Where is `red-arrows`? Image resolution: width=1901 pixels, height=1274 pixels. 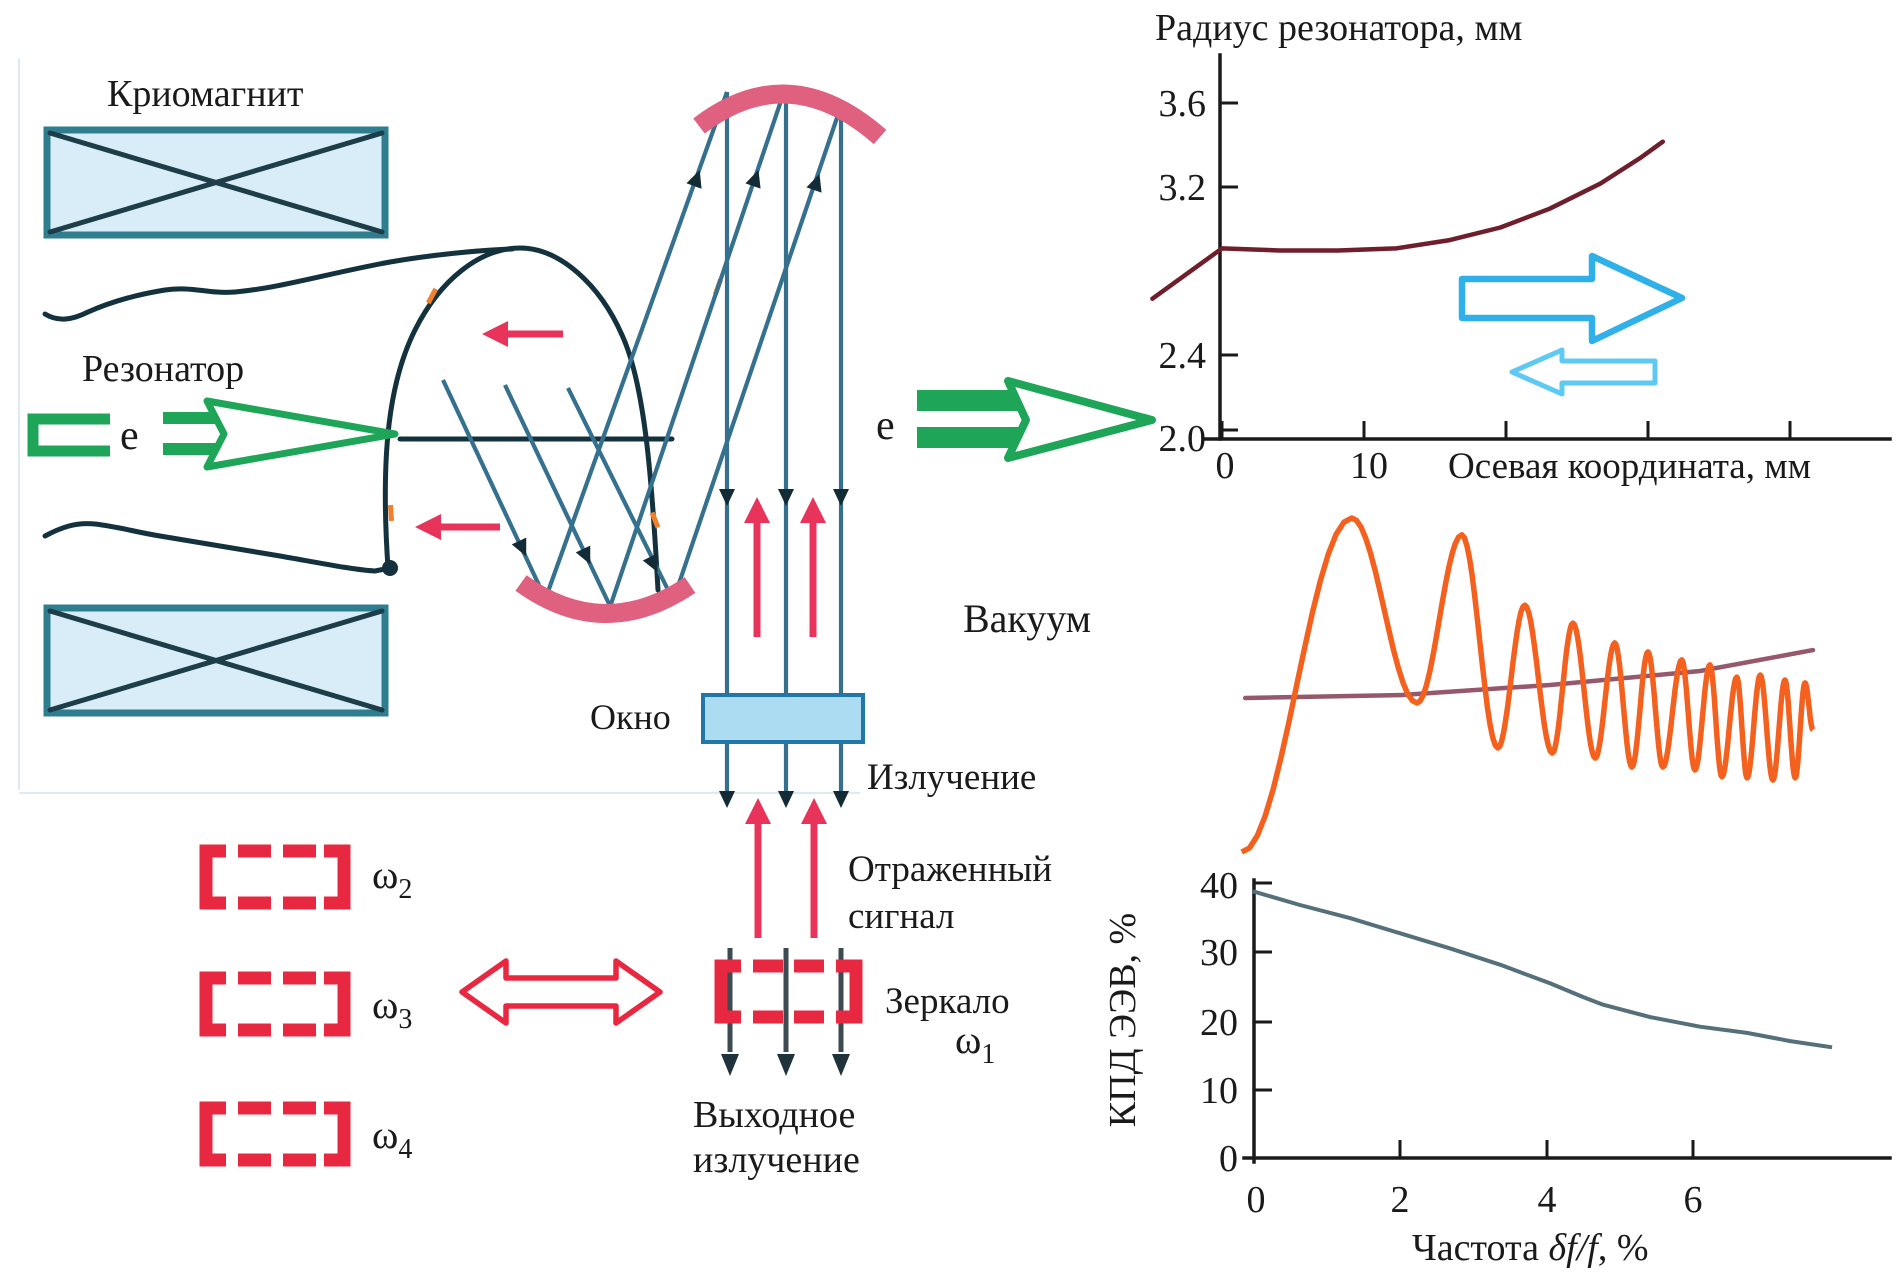 red-arrows is located at coordinates (621, 629).